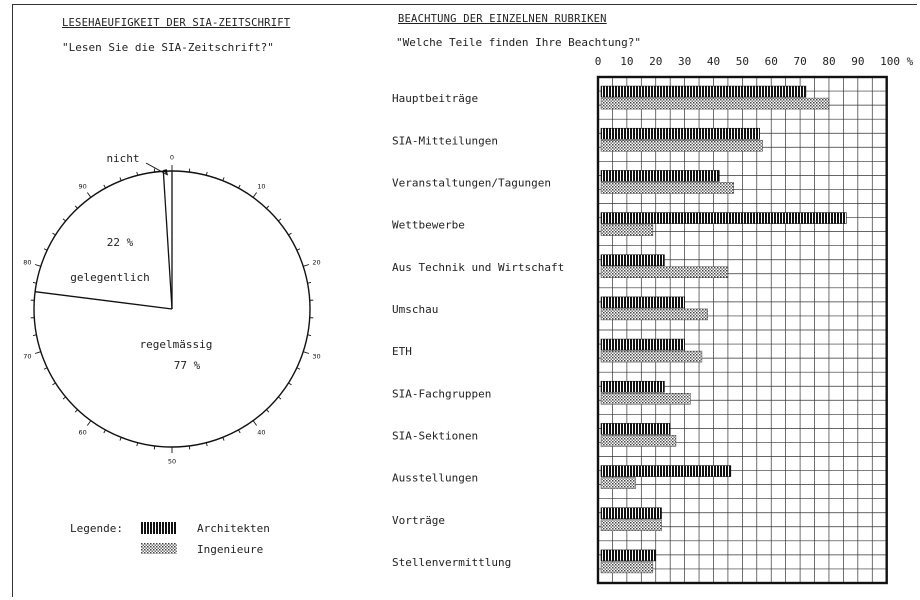 The height and width of the screenshot is (600, 920). What do you see at coordinates (261, 432) in the screenshot?
I see `pie-scale-tick-label: 40` at bounding box center [261, 432].